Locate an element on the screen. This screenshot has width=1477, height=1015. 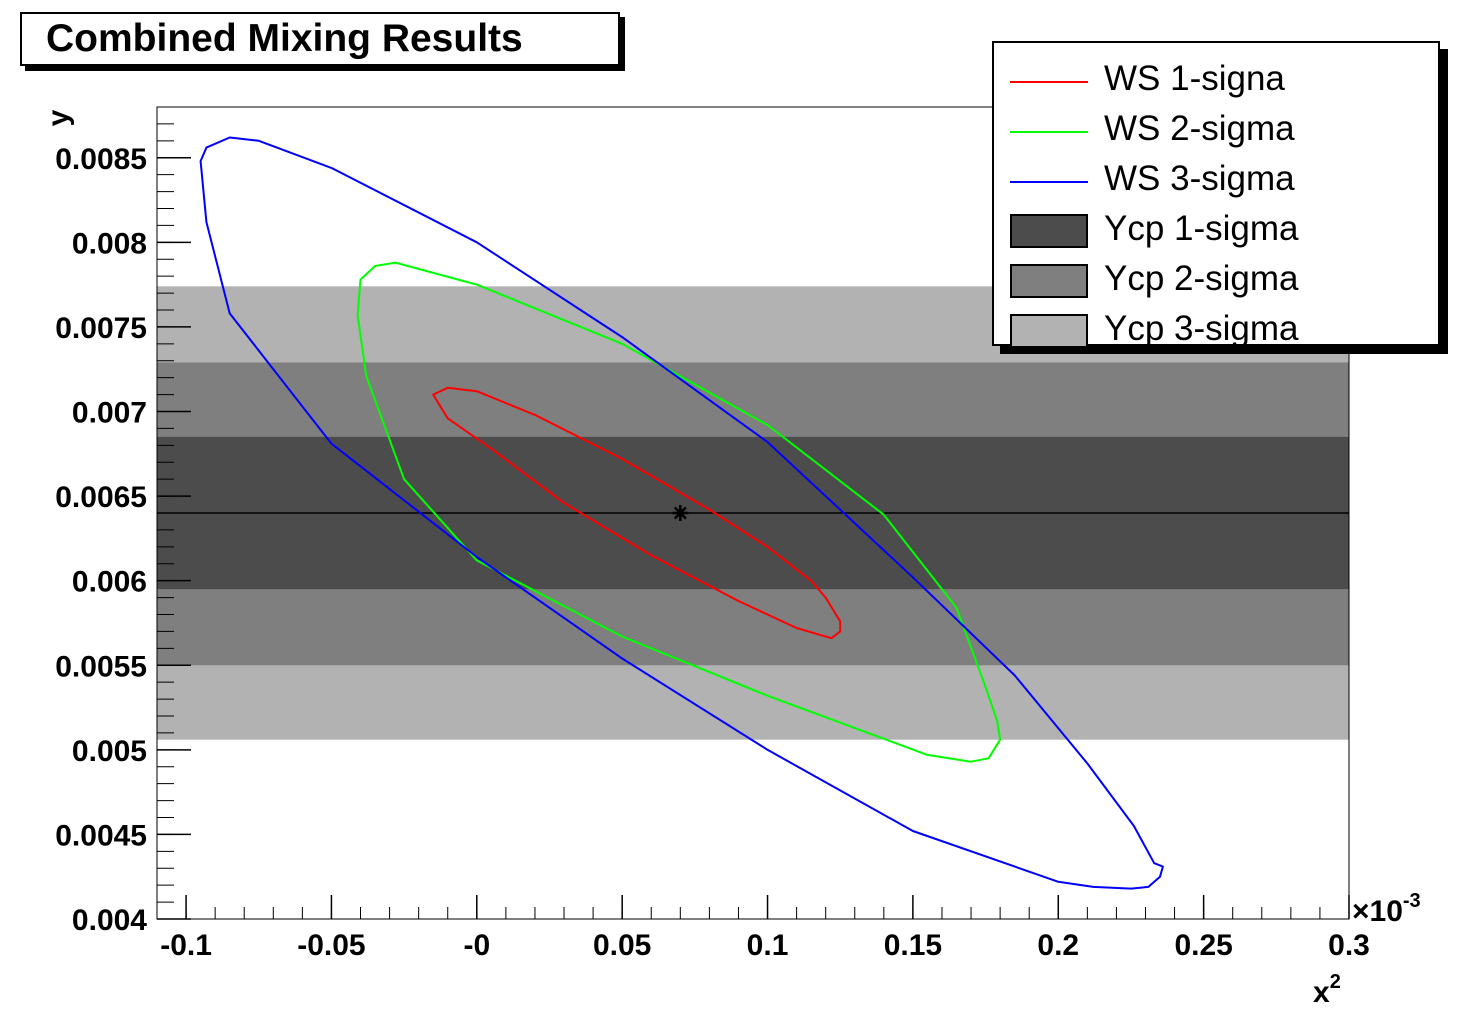
x-tick-label: 0.2 is located at coordinates (1058, 945).